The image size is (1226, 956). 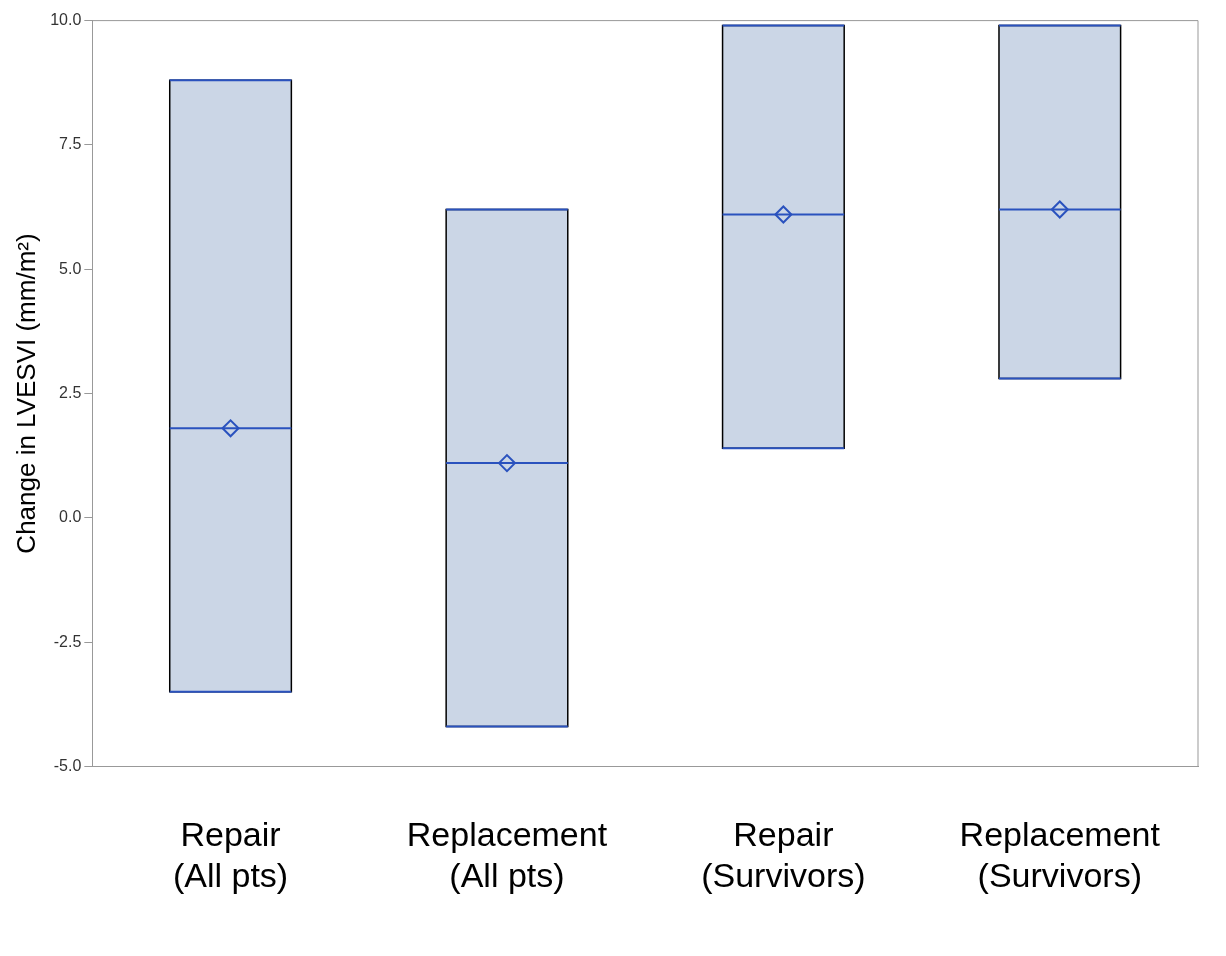 I want to click on x-tick-label: Repair (Survivors), so click(x=783, y=854).